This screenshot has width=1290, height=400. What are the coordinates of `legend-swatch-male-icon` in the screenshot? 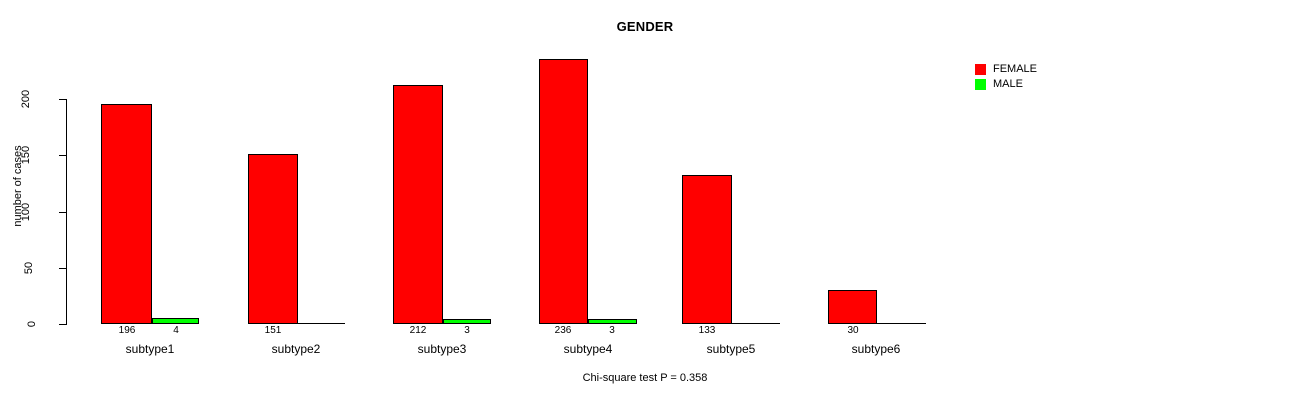 It's located at (980, 84).